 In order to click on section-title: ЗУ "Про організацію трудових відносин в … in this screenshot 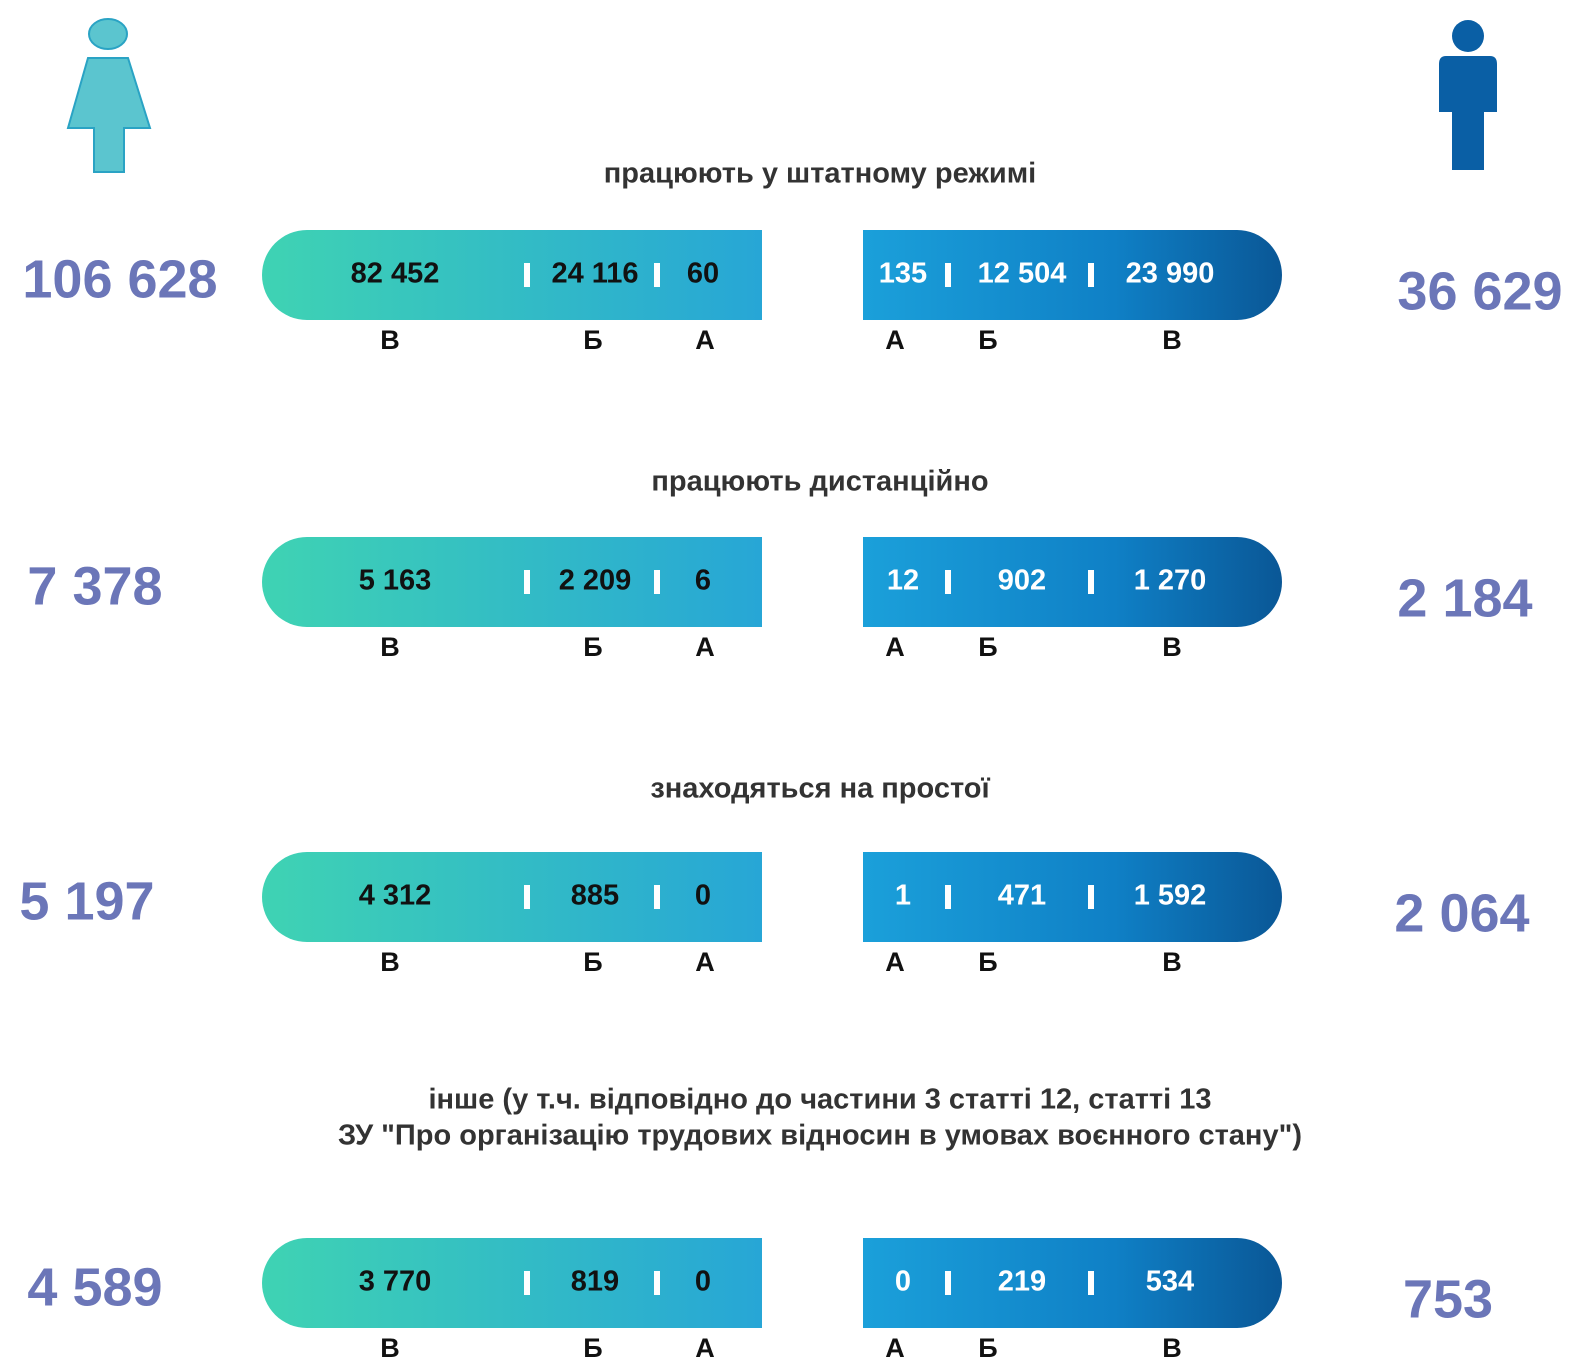, I will do `click(820, 1136)`.